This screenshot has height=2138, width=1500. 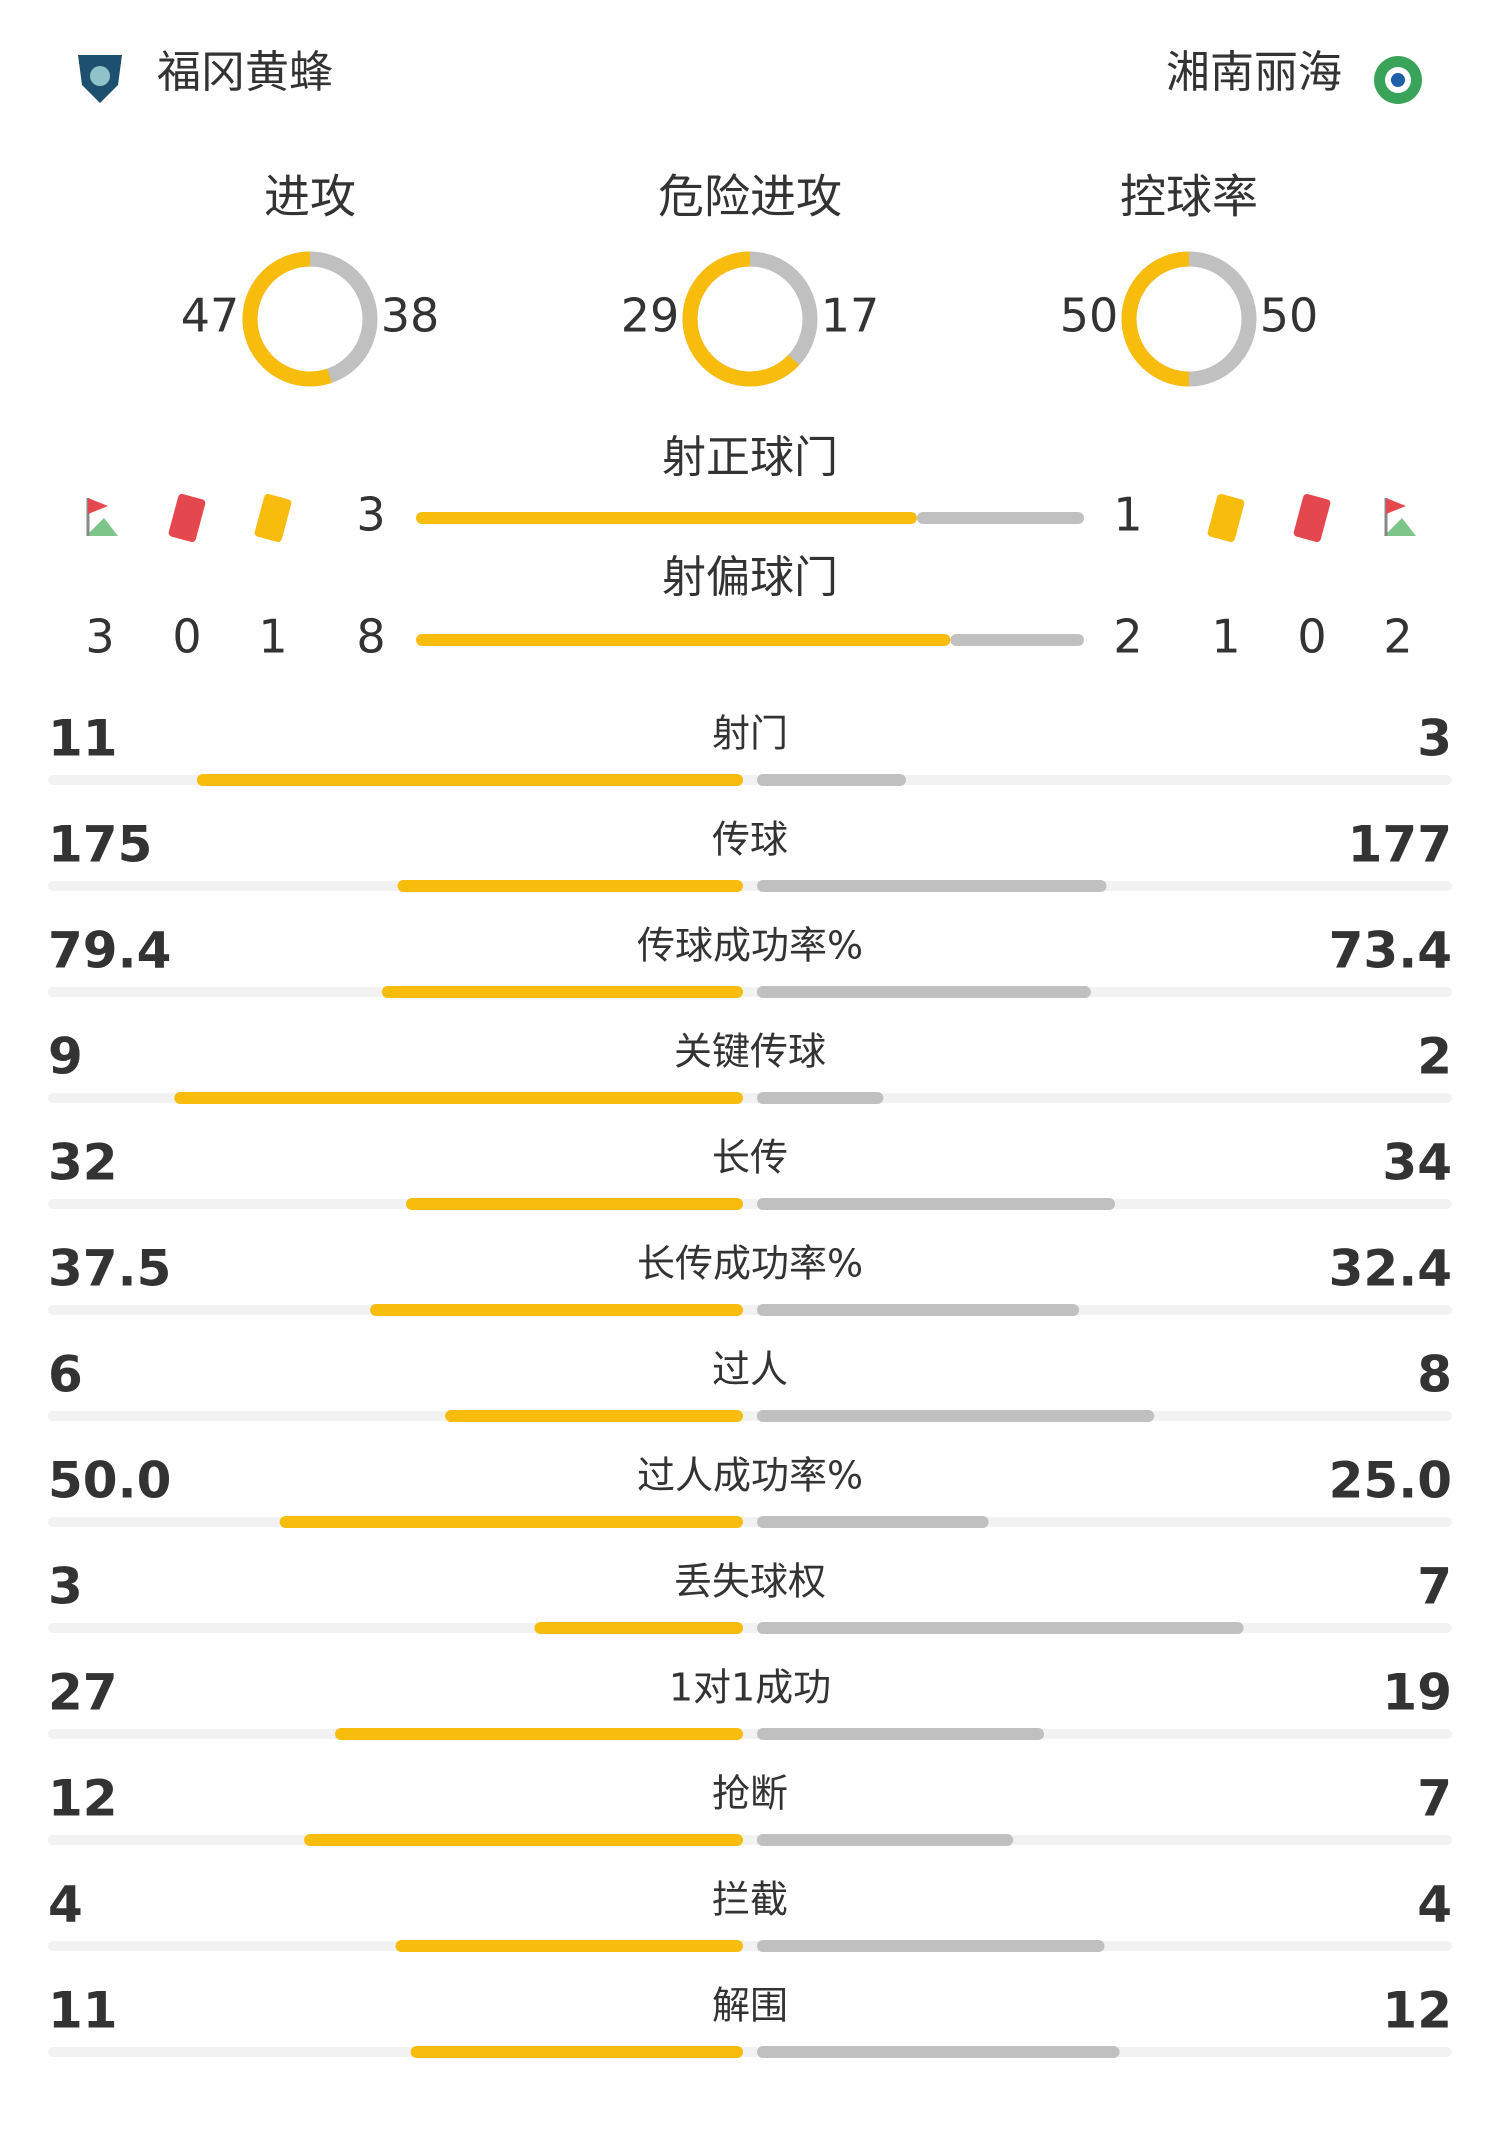 What do you see at coordinates (1127, 515) in the screenshot?
I see `away-value: 1` at bounding box center [1127, 515].